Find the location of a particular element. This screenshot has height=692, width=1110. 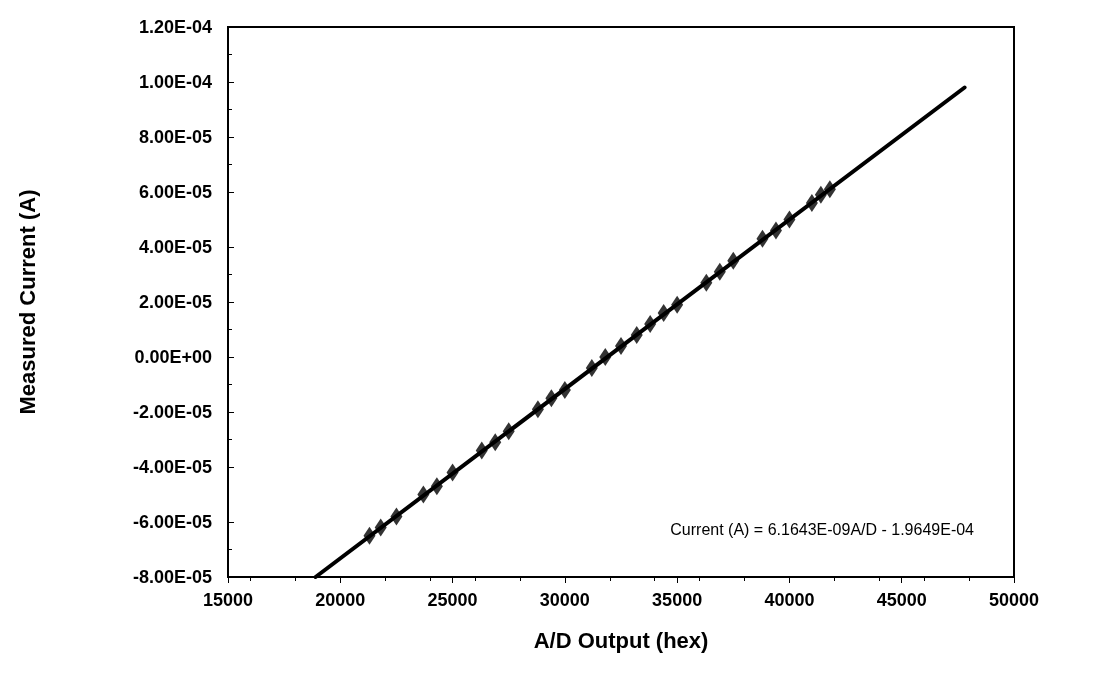

y-tick-label: -2.00E-05 is located at coordinates (172, 412).